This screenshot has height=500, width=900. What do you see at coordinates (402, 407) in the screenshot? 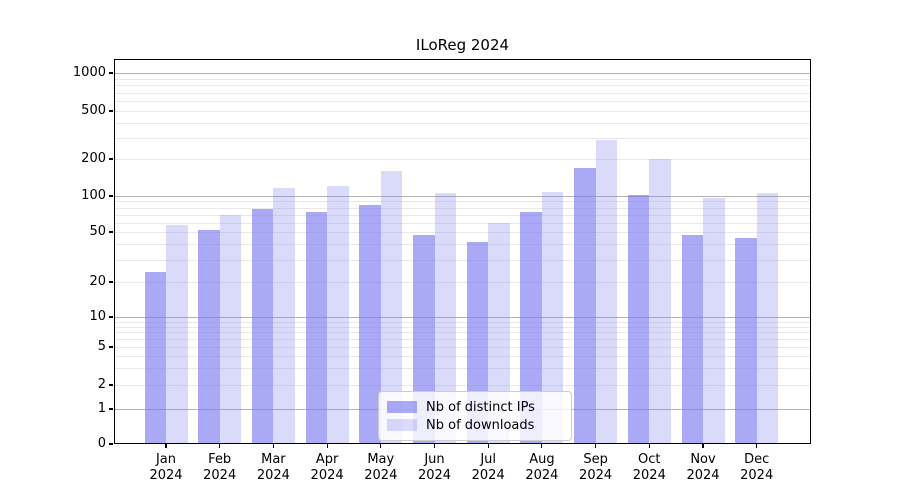
I see `legend-swatch-distinct-ips` at bounding box center [402, 407].